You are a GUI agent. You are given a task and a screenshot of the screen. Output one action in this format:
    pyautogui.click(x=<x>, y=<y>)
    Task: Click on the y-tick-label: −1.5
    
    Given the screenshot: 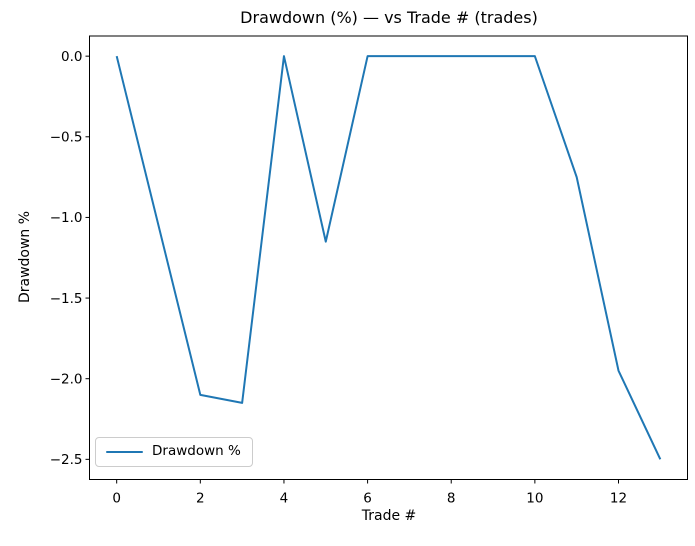 What is the action you would take?
    pyautogui.click(x=66, y=299)
    